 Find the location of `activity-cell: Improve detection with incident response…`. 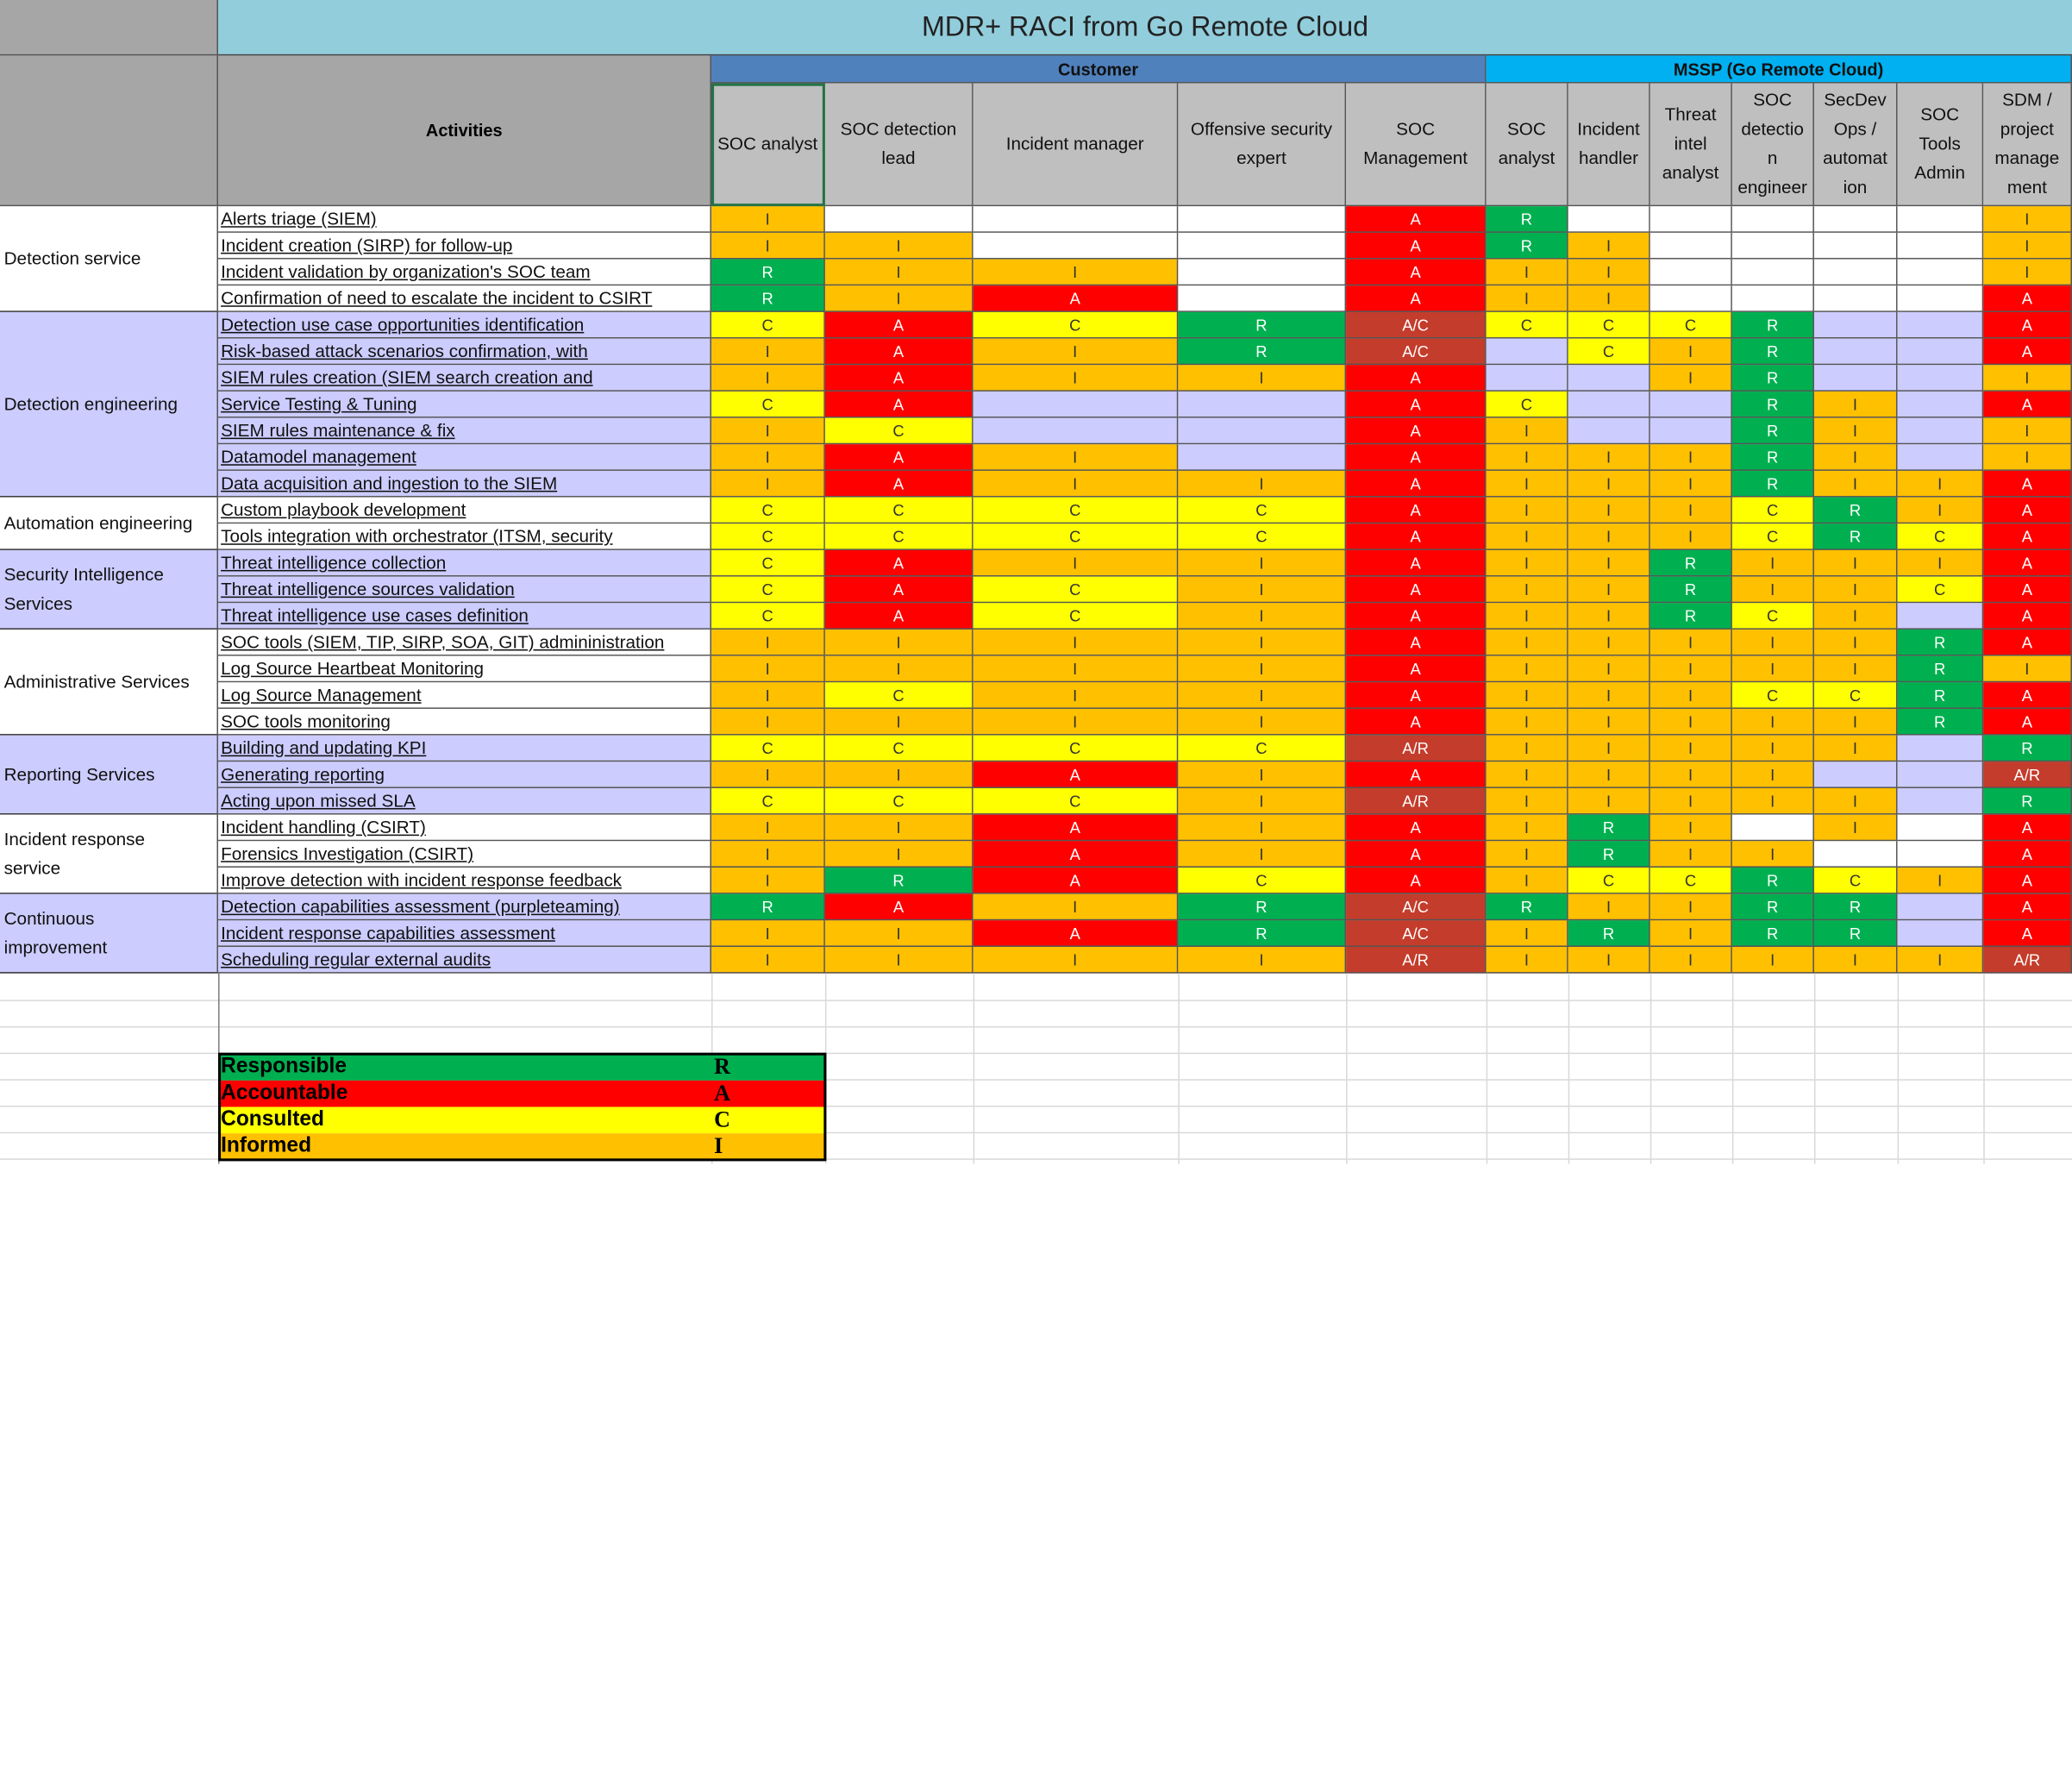

activity-cell: Improve detection with incident response… is located at coordinates (464, 881).